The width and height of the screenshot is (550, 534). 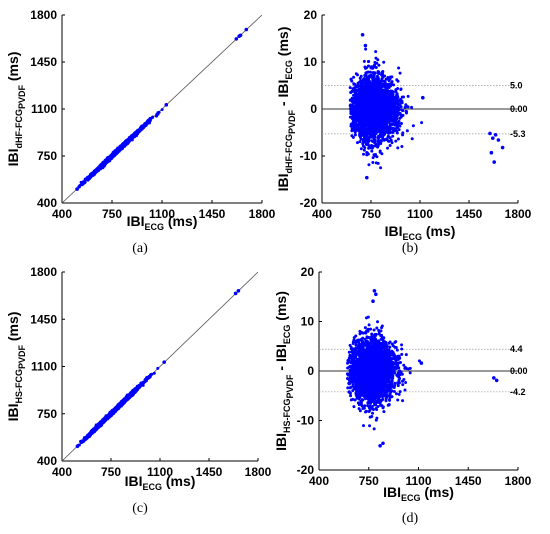 What do you see at coordinates (469, 214) in the screenshot?
I see `x-tick-label: 1450` at bounding box center [469, 214].